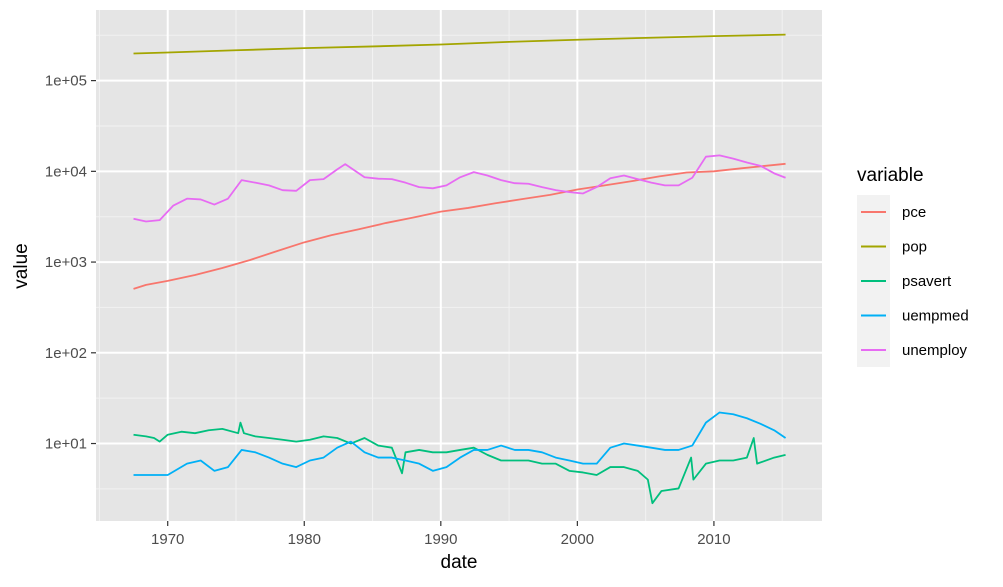  I want to click on legend-title: variable, so click(890, 175).